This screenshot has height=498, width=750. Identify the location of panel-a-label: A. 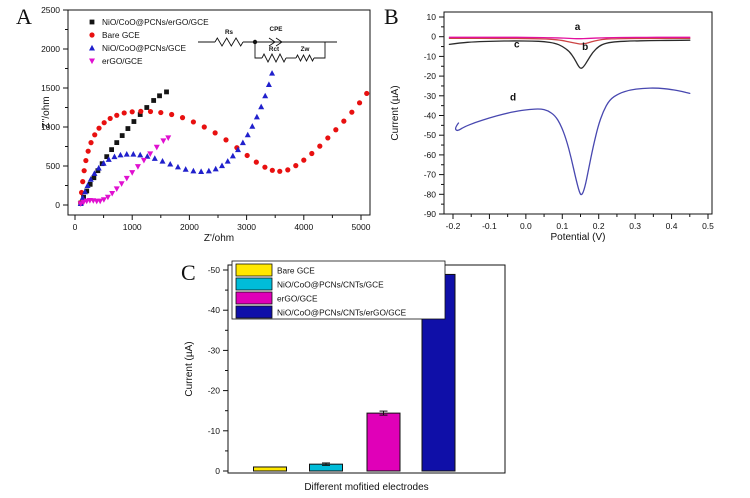
(24, 16).